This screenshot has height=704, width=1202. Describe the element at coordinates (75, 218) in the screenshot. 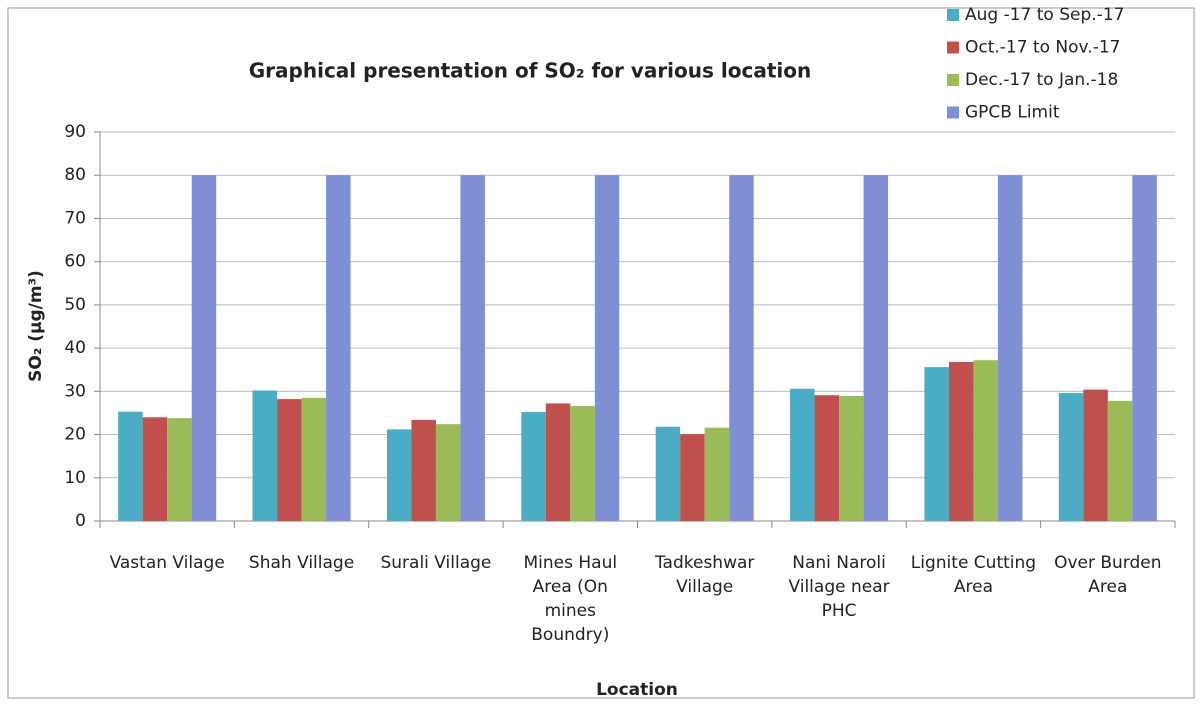

I see `y-tick-label: 70` at that location.